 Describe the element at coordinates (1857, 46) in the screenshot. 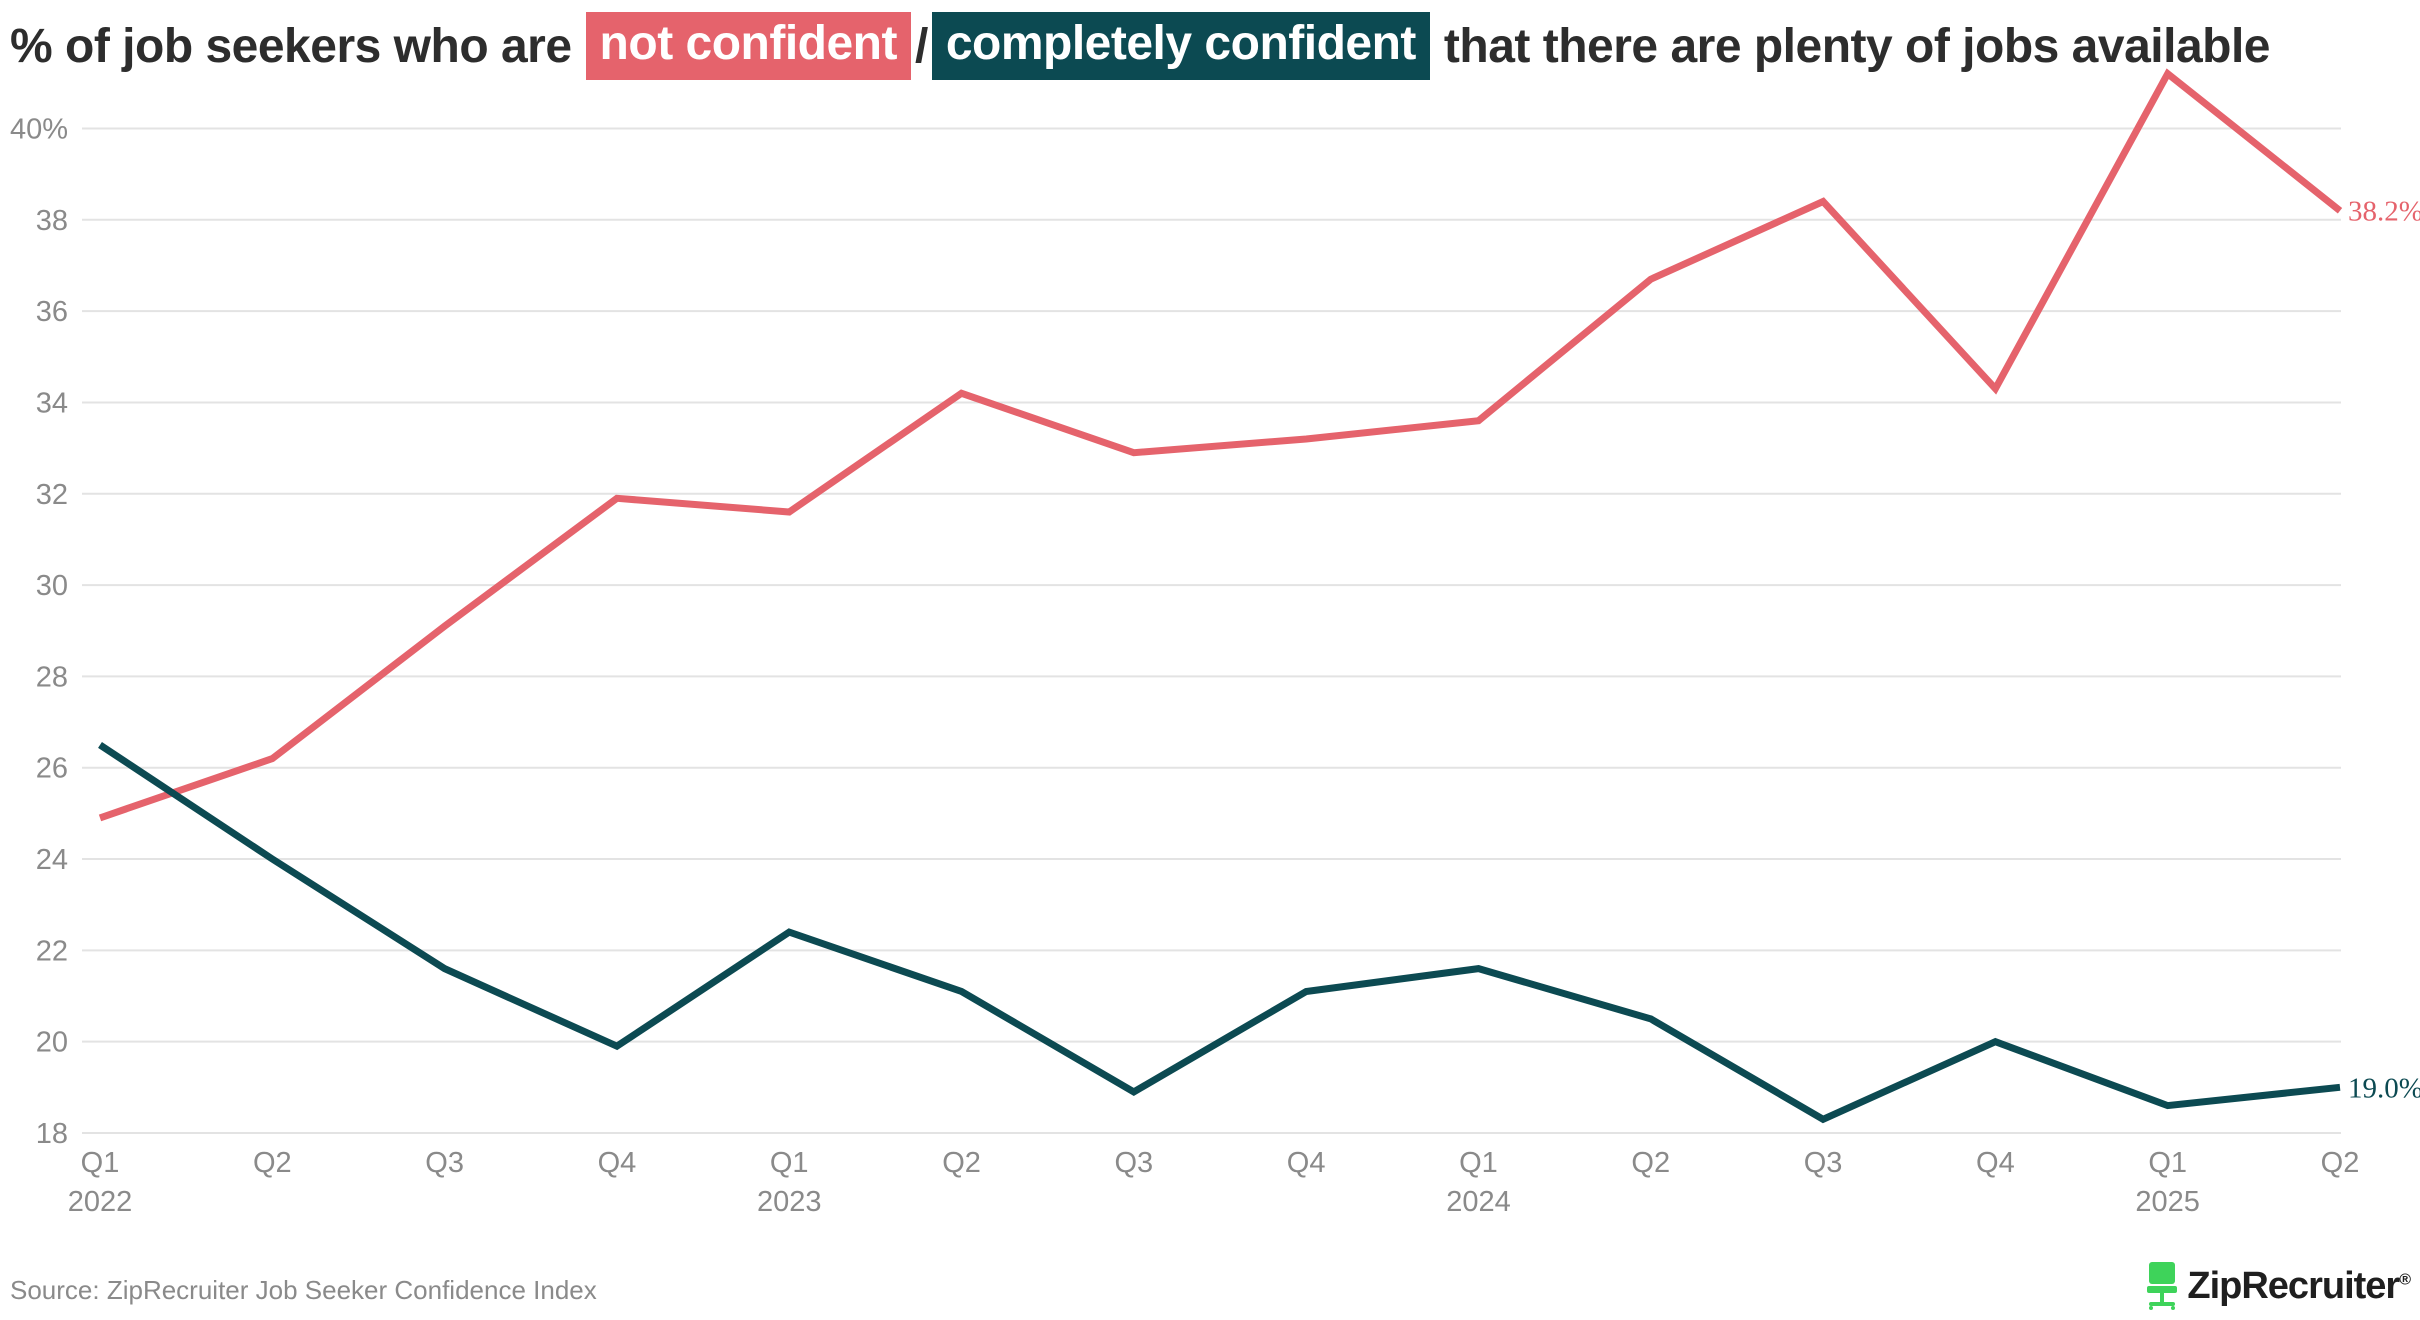

I see `title-suffix: that there are plenty of jobs available` at that location.